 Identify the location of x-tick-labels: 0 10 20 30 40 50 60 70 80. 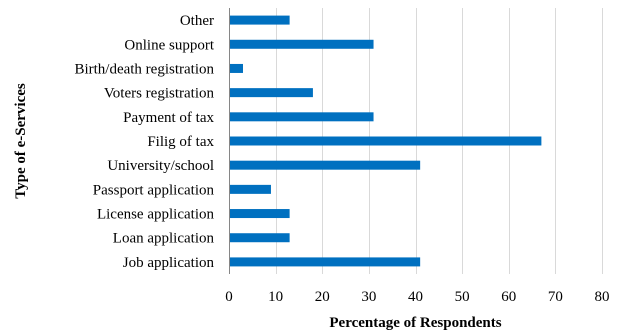
(417, 297).